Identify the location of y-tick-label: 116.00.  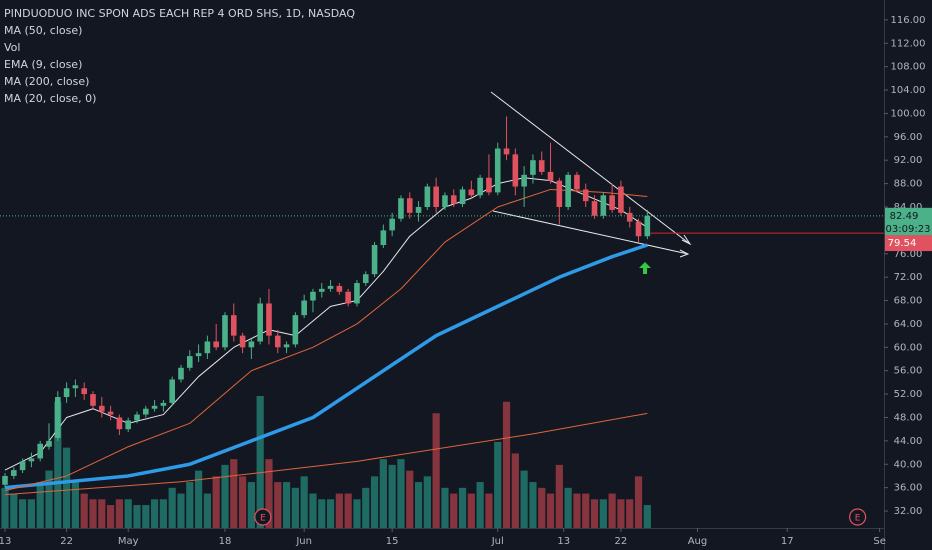
(908, 20).